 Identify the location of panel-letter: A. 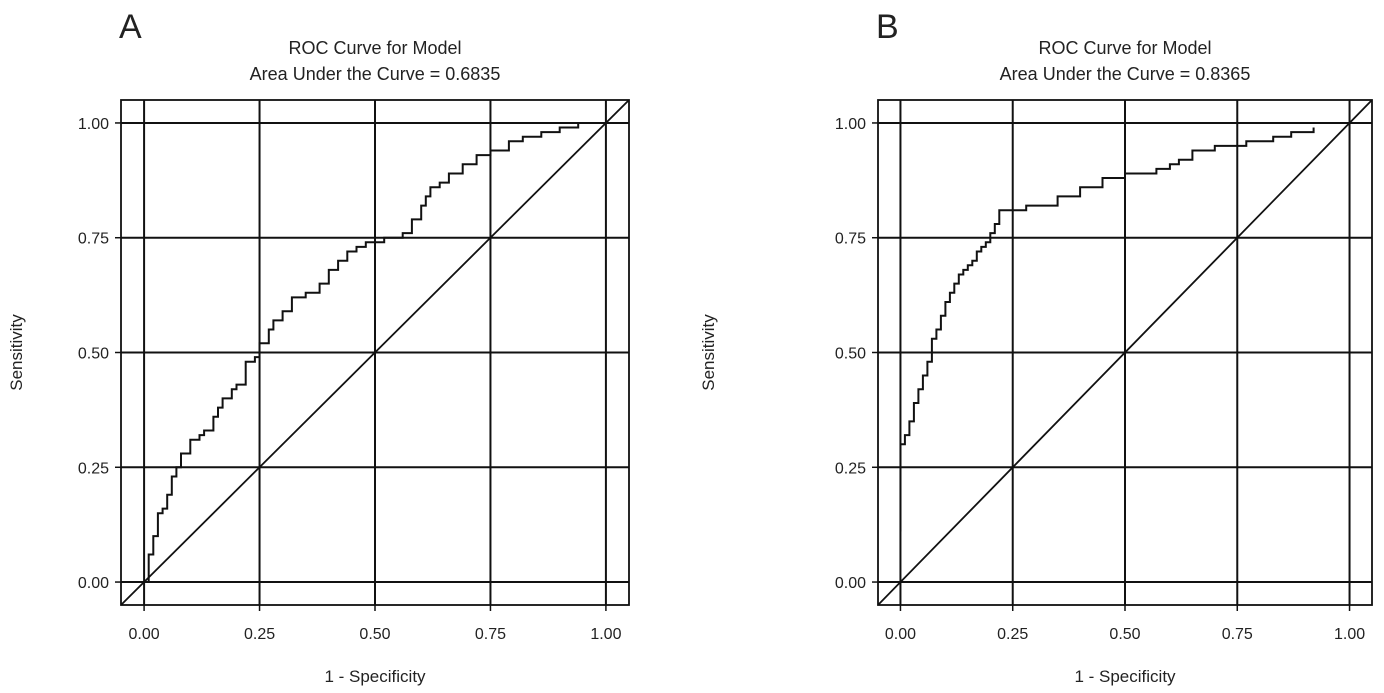
(130, 27).